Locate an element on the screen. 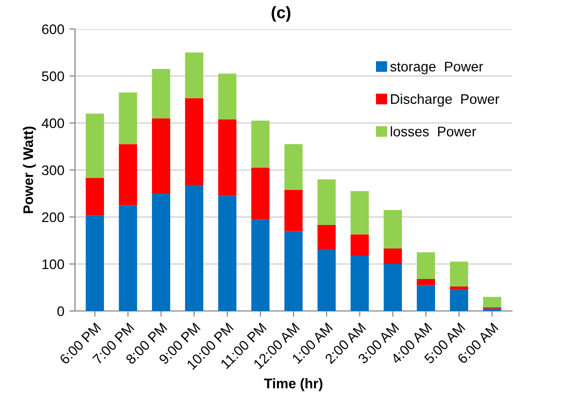 The height and width of the screenshot is (409, 562). y-axis-title: Power ( Watt) is located at coordinates (29, 170).